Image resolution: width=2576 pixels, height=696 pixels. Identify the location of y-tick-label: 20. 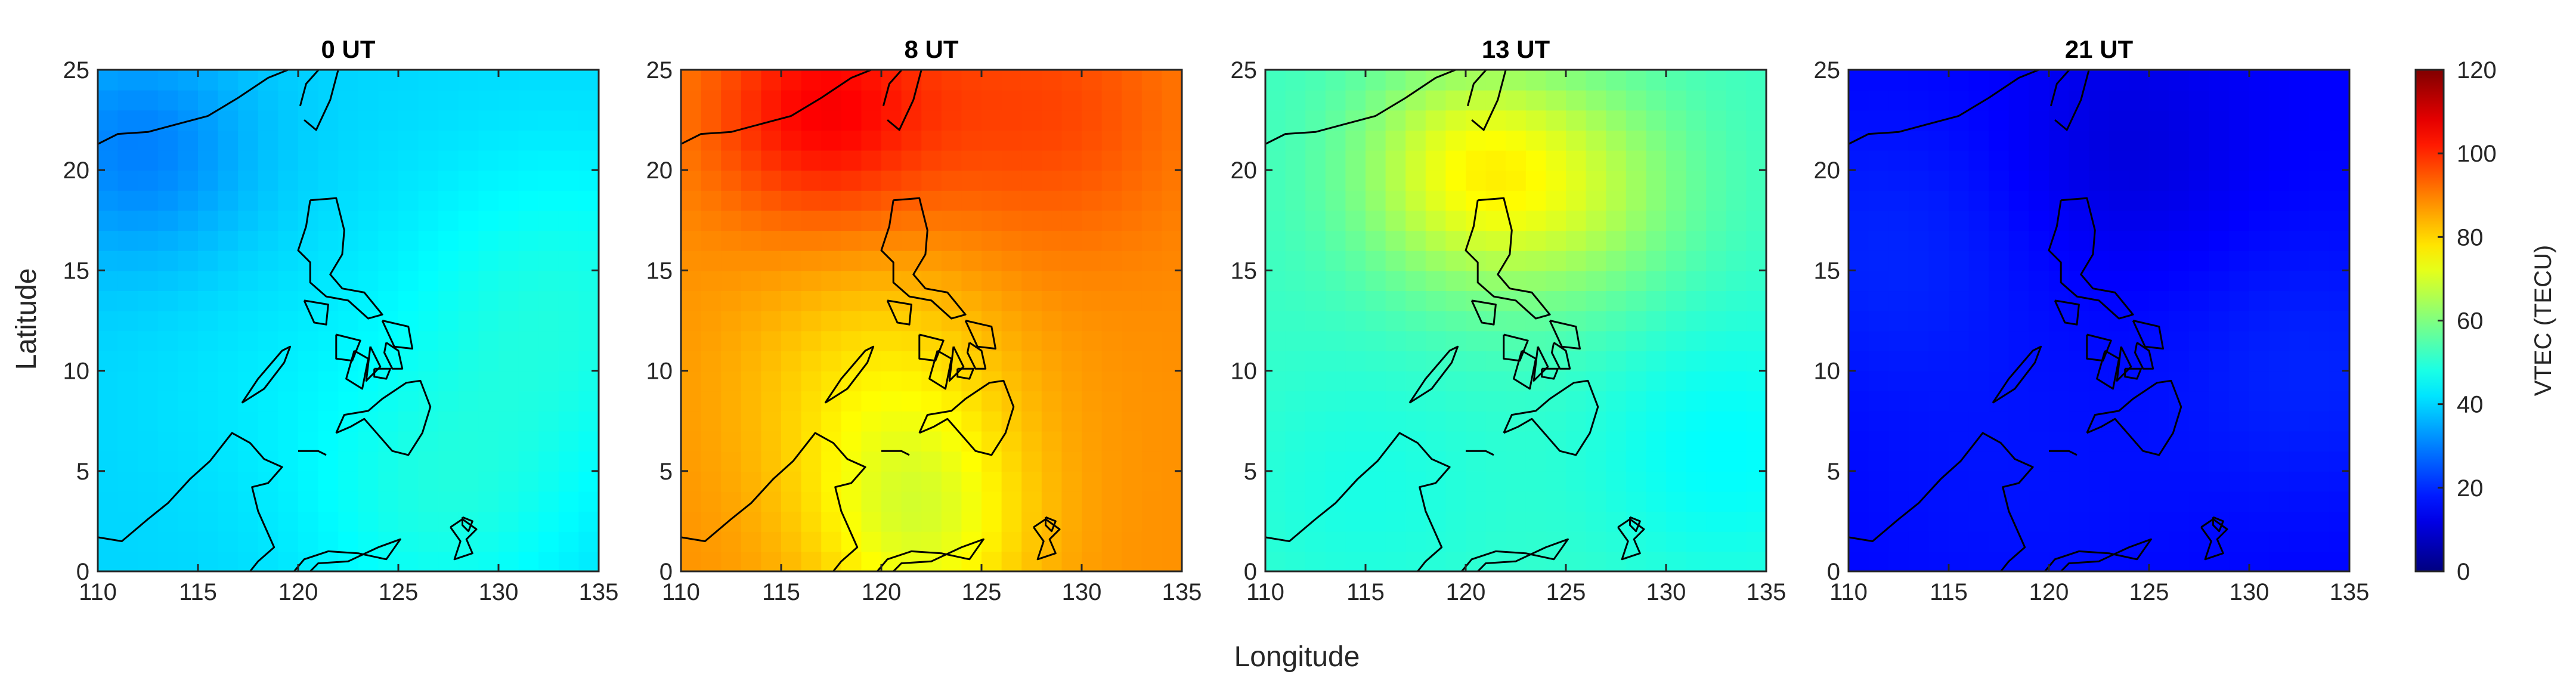
(1828, 170).